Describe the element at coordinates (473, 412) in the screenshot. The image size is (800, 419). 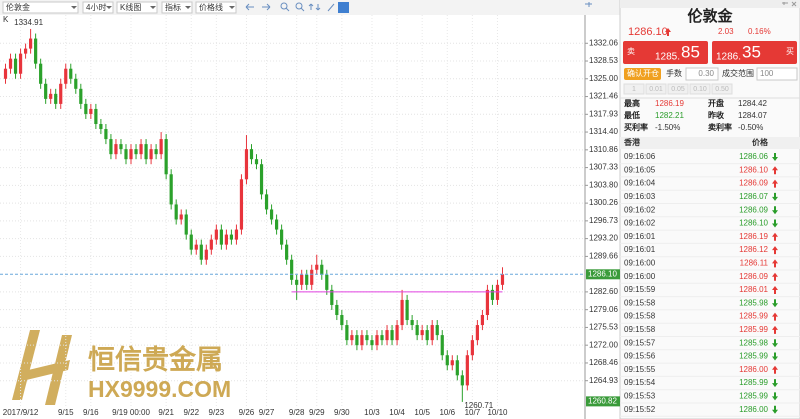
I see `x-tick-label: 10/7` at that location.